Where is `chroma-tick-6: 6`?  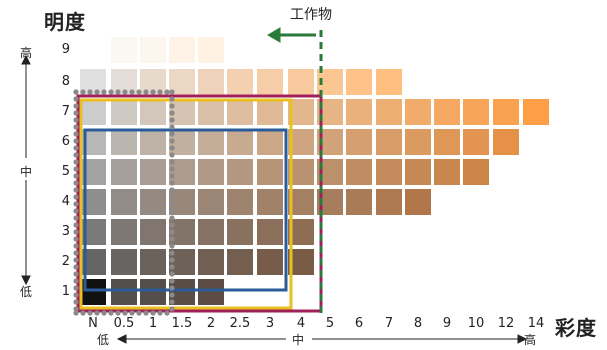 chroma-tick-6: 6 is located at coordinates (359, 323).